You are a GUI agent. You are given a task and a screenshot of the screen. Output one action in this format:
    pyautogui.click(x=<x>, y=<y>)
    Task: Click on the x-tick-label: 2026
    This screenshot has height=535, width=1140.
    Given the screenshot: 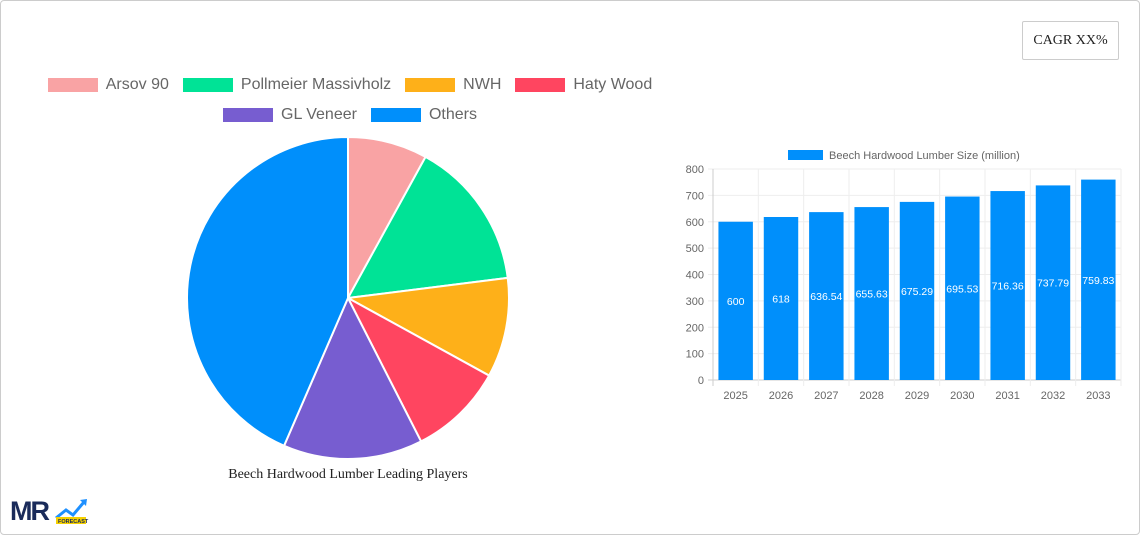 What is the action you would take?
    pyautogui.click(x=781, y=396)
    